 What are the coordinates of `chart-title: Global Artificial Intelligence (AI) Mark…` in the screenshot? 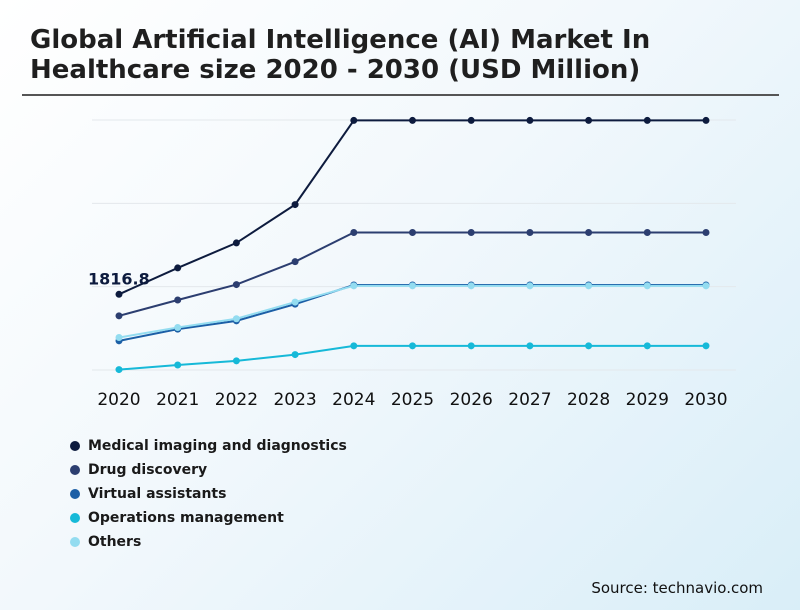 It's located at (340, 55).